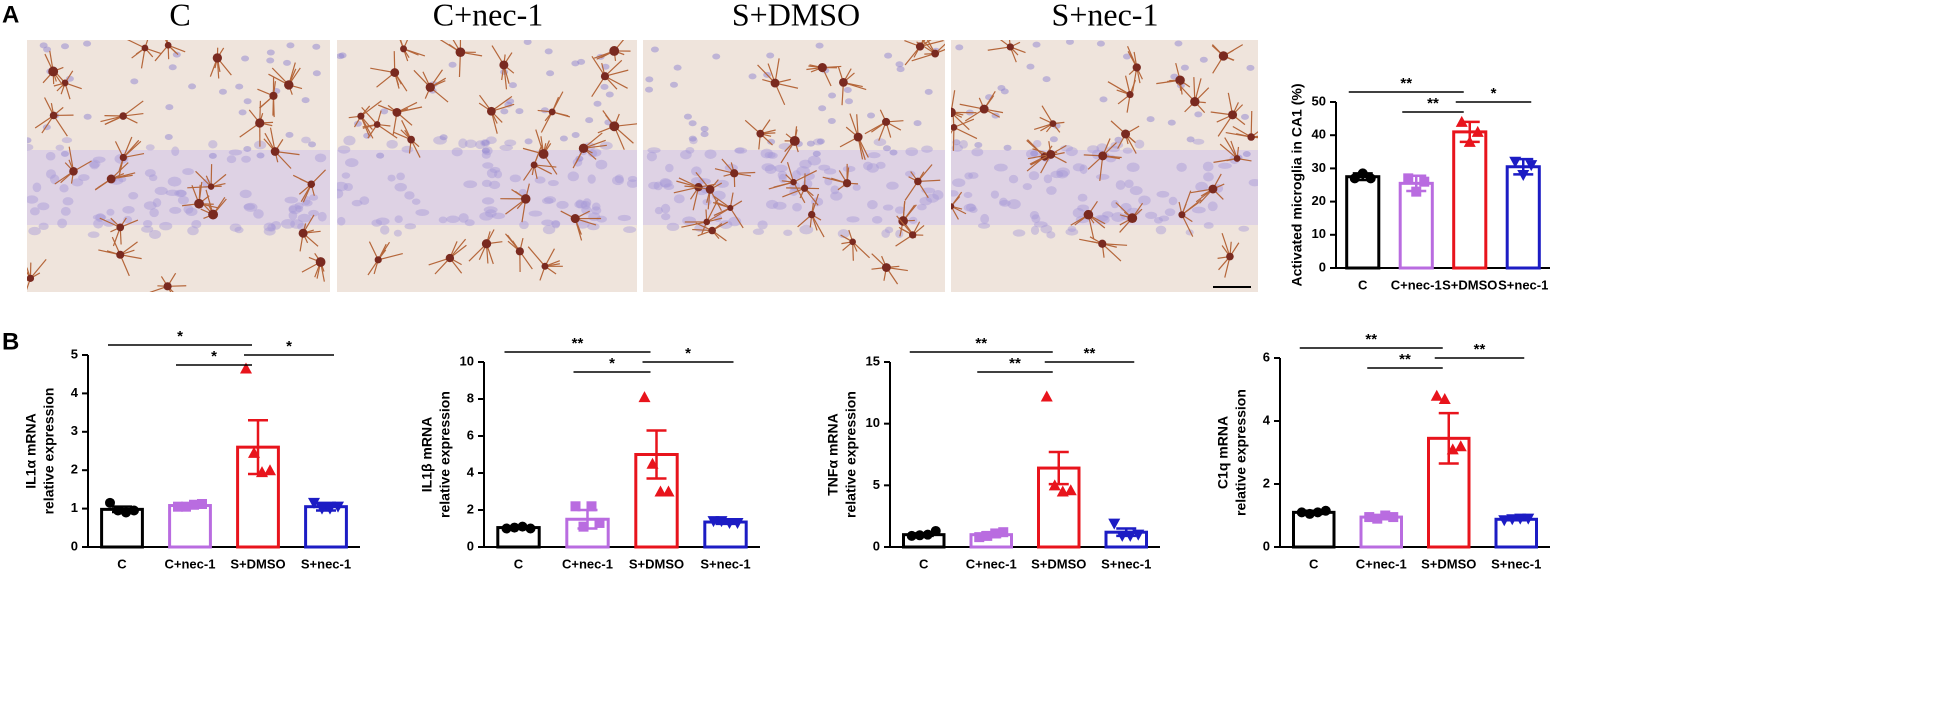 The image size is (1950, 719). Describe the element at coordinates (74, 507) in the screenshot. I see `y-tick-label: 1` at that location.